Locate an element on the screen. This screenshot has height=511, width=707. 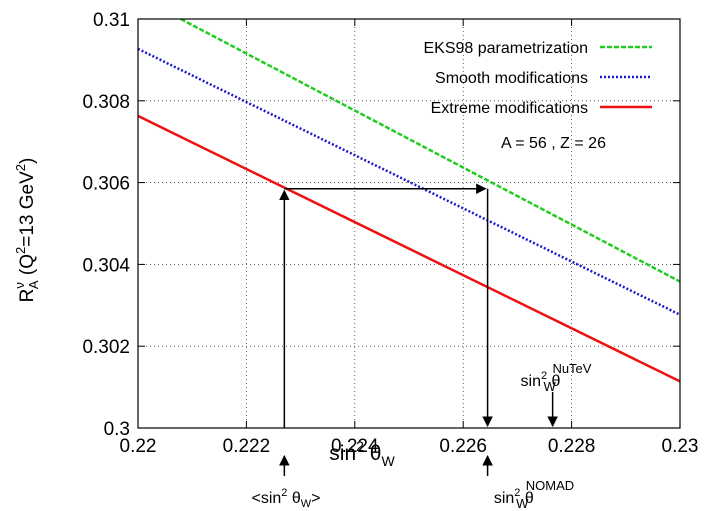
x-tick-label: 0.228 is located at coordinates (572, 446).